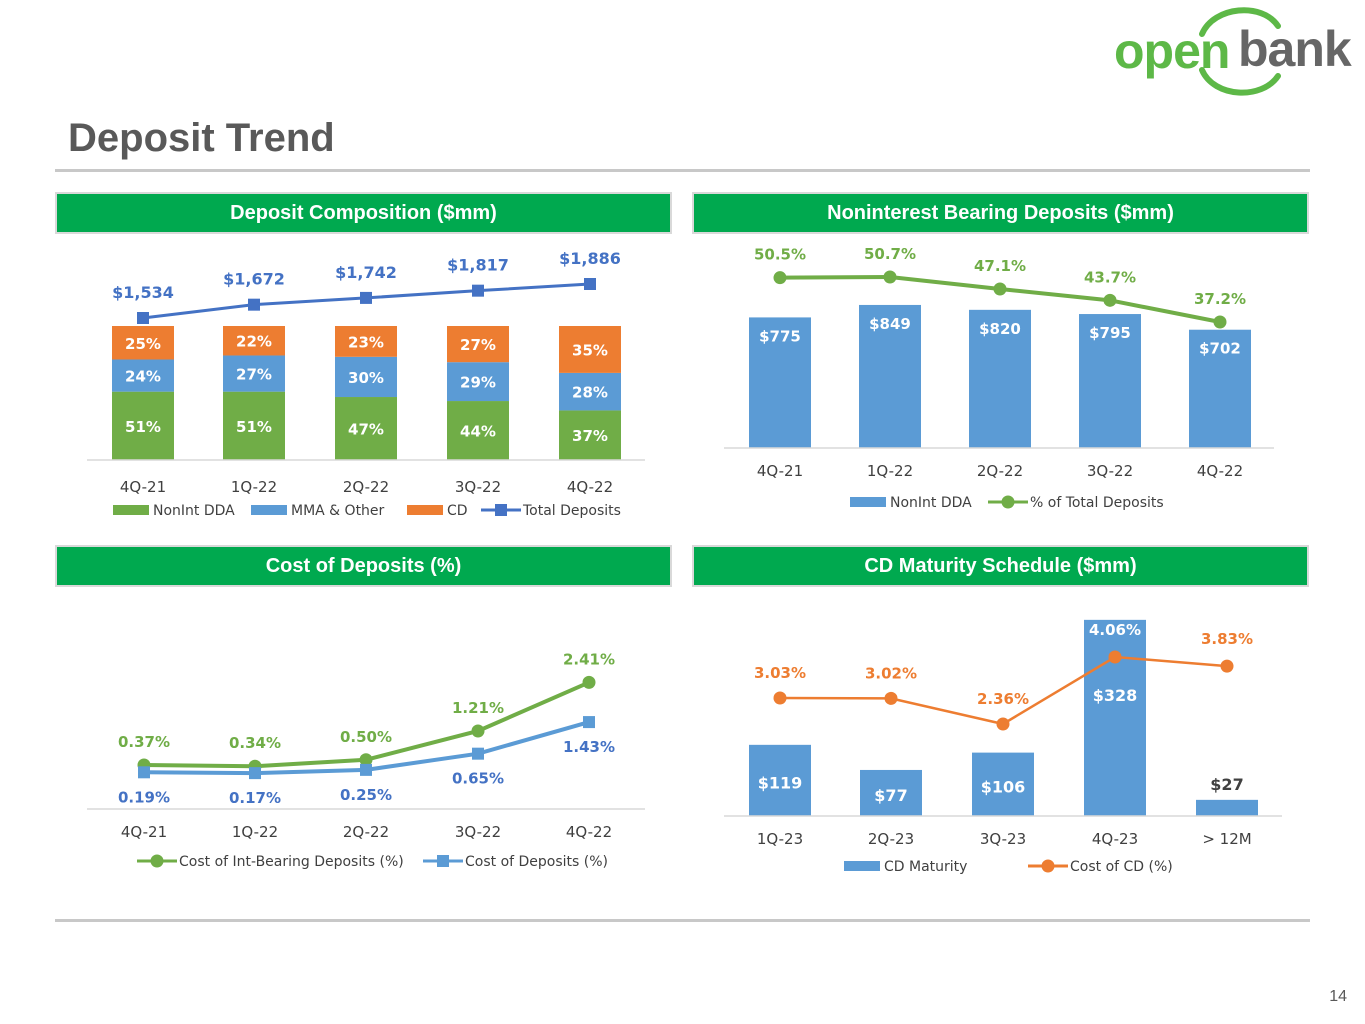 This screenshot has height=1024, width=1365. I want to click on bar-segment-nonint-dda, so click(254, 425).